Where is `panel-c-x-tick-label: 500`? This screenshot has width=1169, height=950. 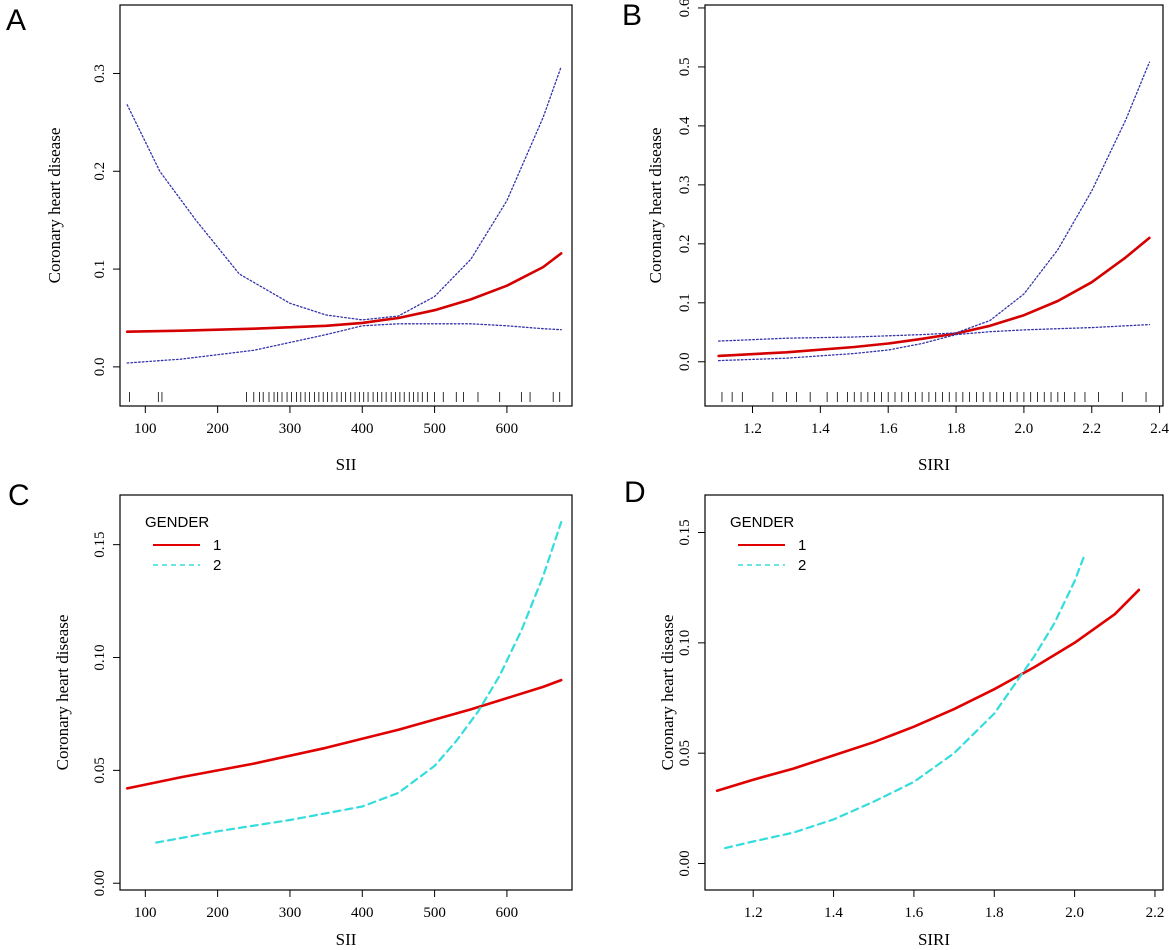
panel-c-x-tick-label: 500 is located at coordinates (434, 913).